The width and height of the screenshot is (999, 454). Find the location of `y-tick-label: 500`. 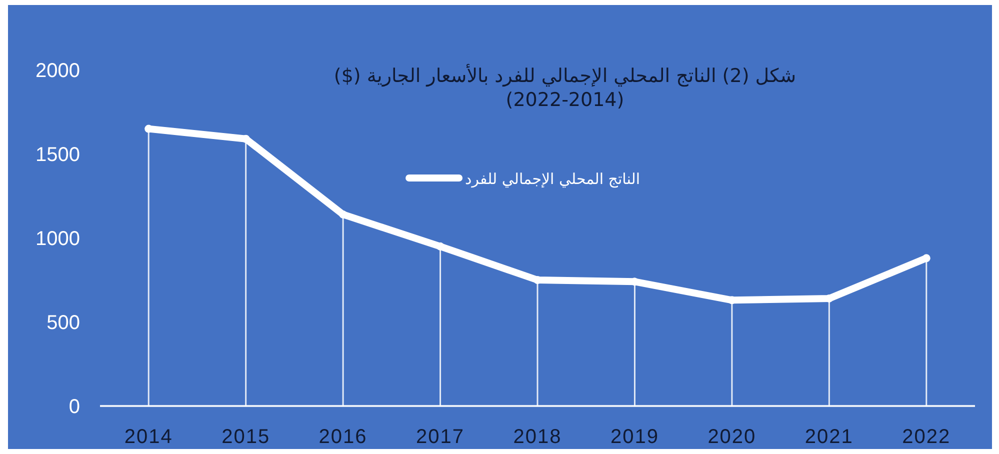

y-tick-label: 500 is located at coordinates (63, 323).